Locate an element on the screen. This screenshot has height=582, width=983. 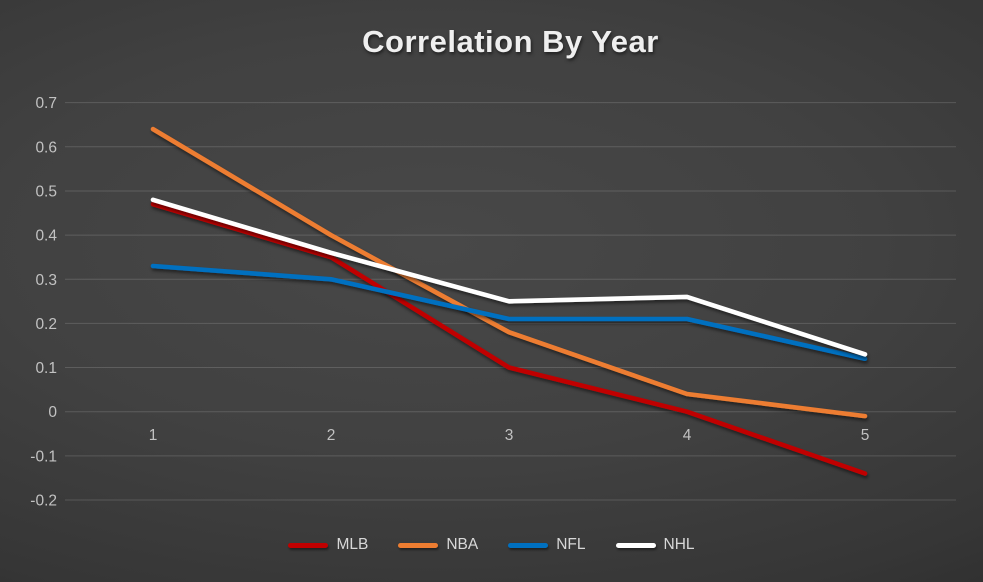
y-tick-label: 0.2 is located at coordinates (46, 324).